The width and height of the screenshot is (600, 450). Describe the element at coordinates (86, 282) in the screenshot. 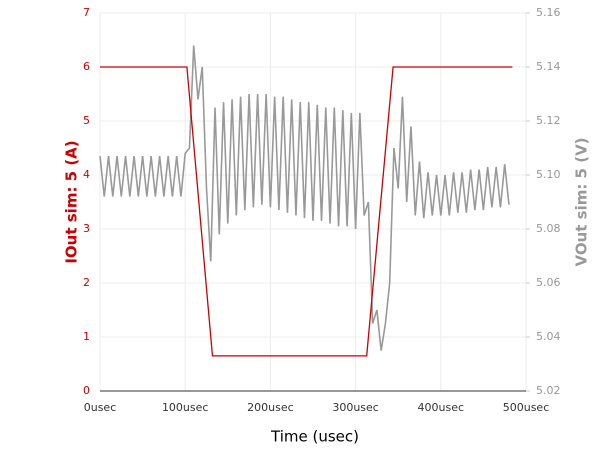

I see `y-tick-label: 2` at that location.